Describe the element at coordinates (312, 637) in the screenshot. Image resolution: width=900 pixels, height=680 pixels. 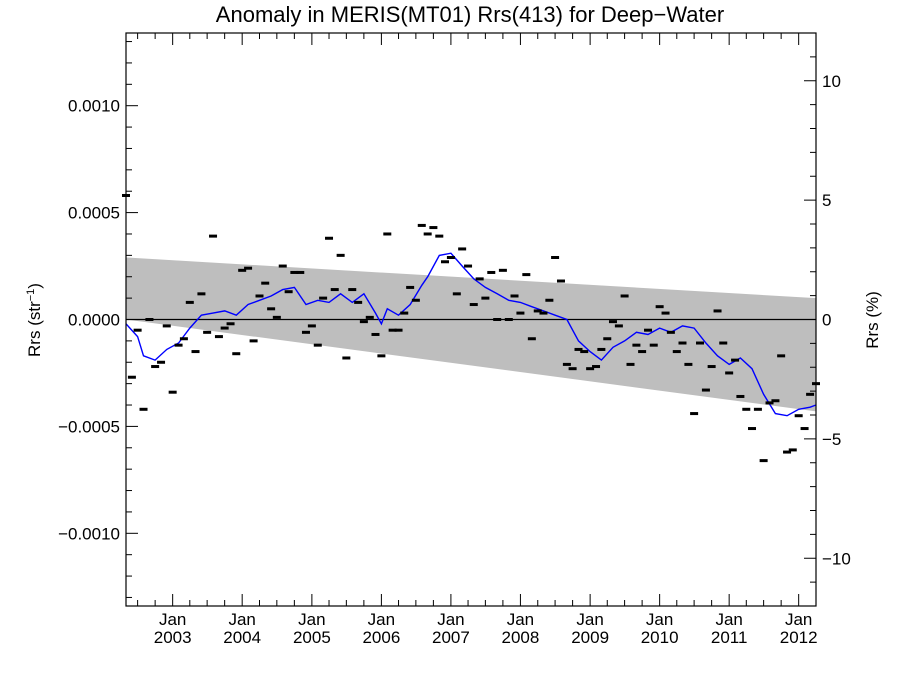
I see `x-tick-label-year: 2005` at that location.